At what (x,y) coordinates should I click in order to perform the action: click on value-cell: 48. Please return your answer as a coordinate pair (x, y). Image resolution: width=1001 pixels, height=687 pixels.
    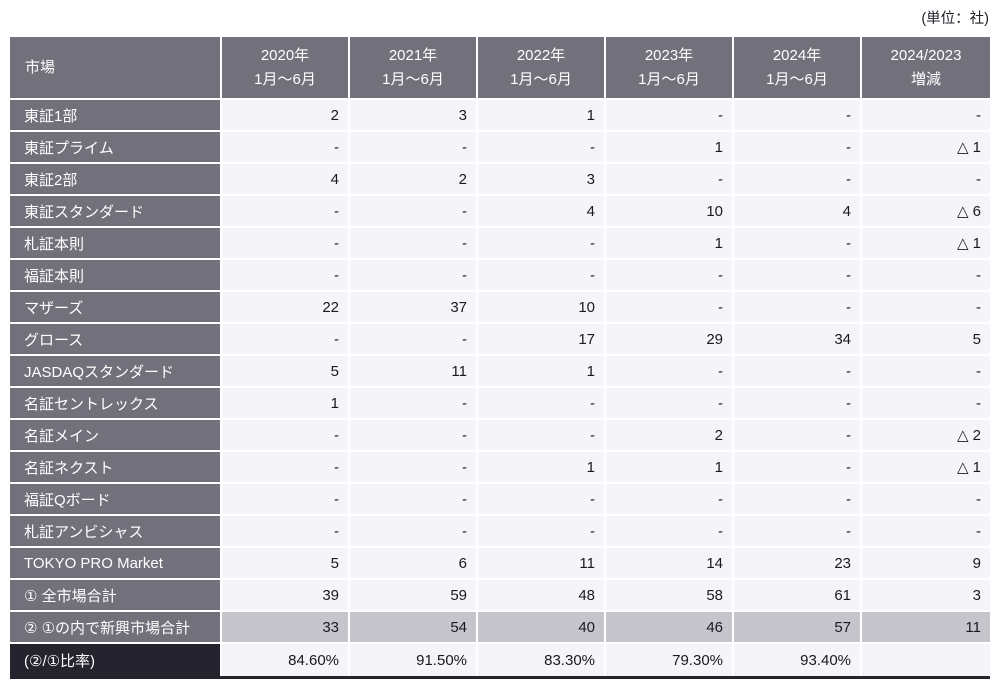
    Looking at the image, I should click on (542, 596).